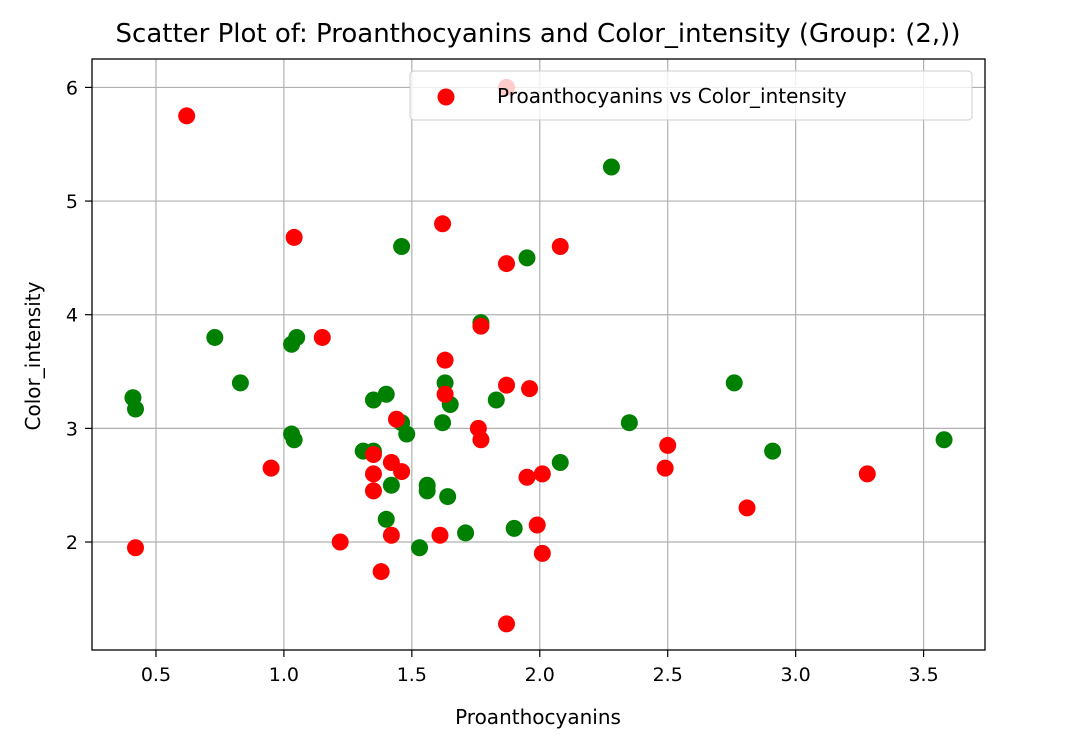 Image resolution: width=1077 pixels, height=751 pixels. Describe the element at coordinates (796, 675) in the screenshot. I see `x-tick-label: 3.0` at that location.